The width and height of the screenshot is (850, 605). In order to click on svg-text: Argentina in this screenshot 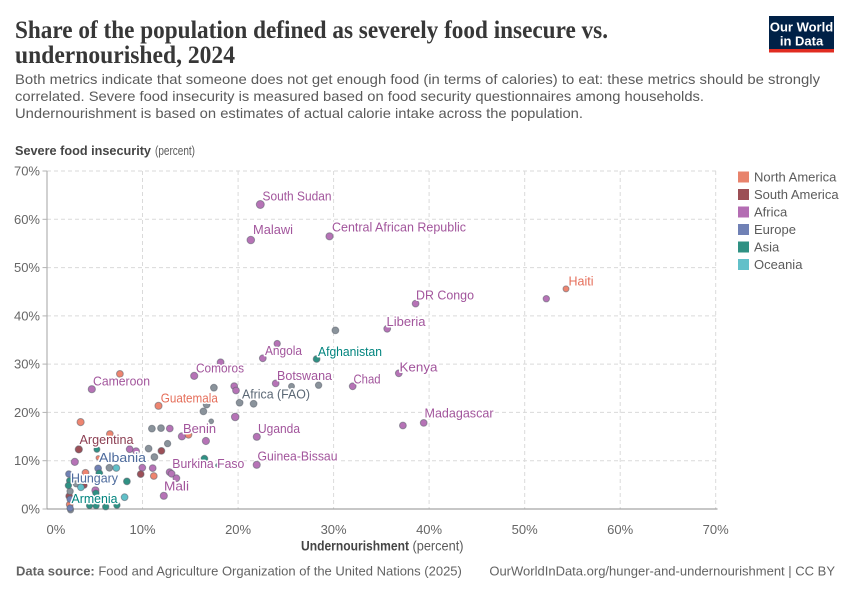, I will do `click(107, 439)`.